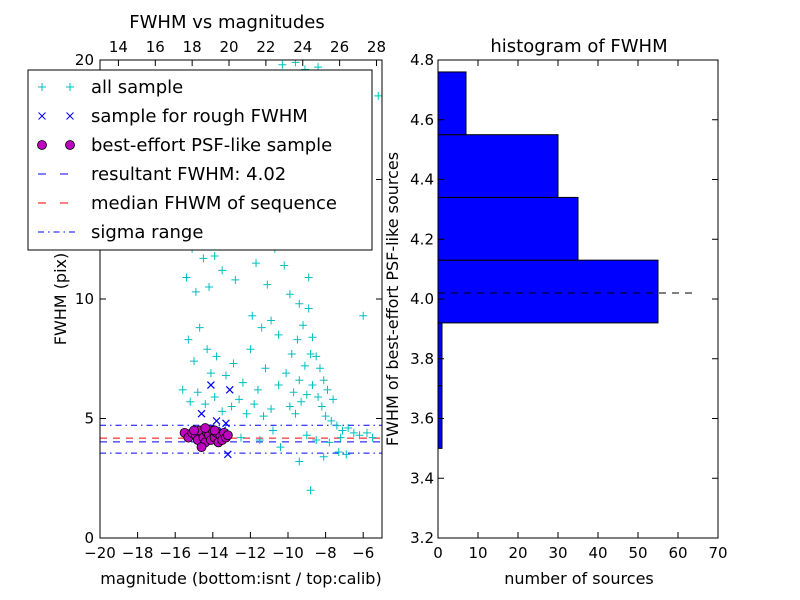 The image size is (800, 600). What do you see at coordinates (302, 47) in the screenshot?
I see `scatter-top-tick-label: 24` at bounding box center [302, 47].